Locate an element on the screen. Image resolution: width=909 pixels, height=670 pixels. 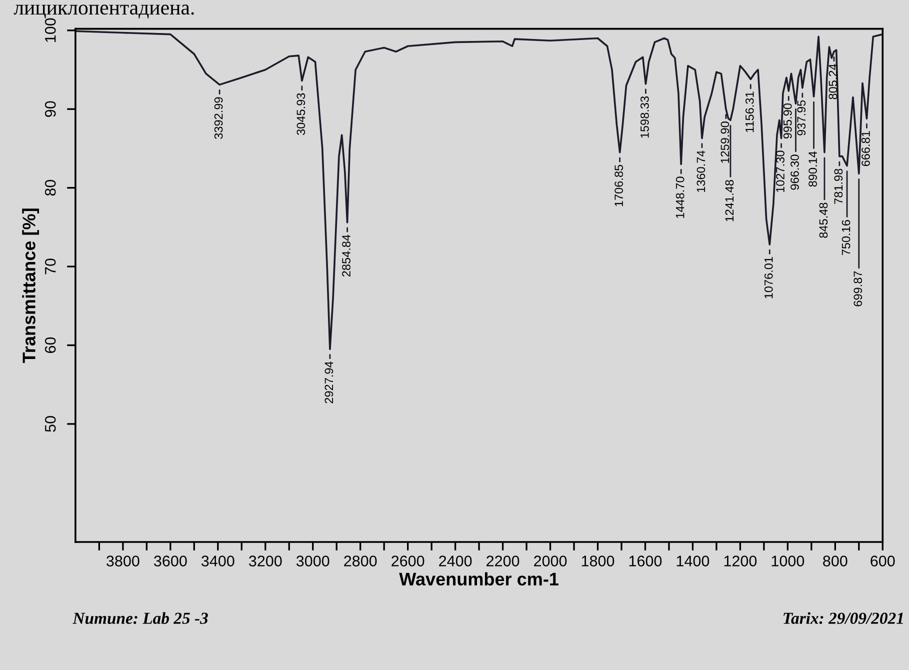
y-tick-label: 70 is located at coordinates (50, 266).